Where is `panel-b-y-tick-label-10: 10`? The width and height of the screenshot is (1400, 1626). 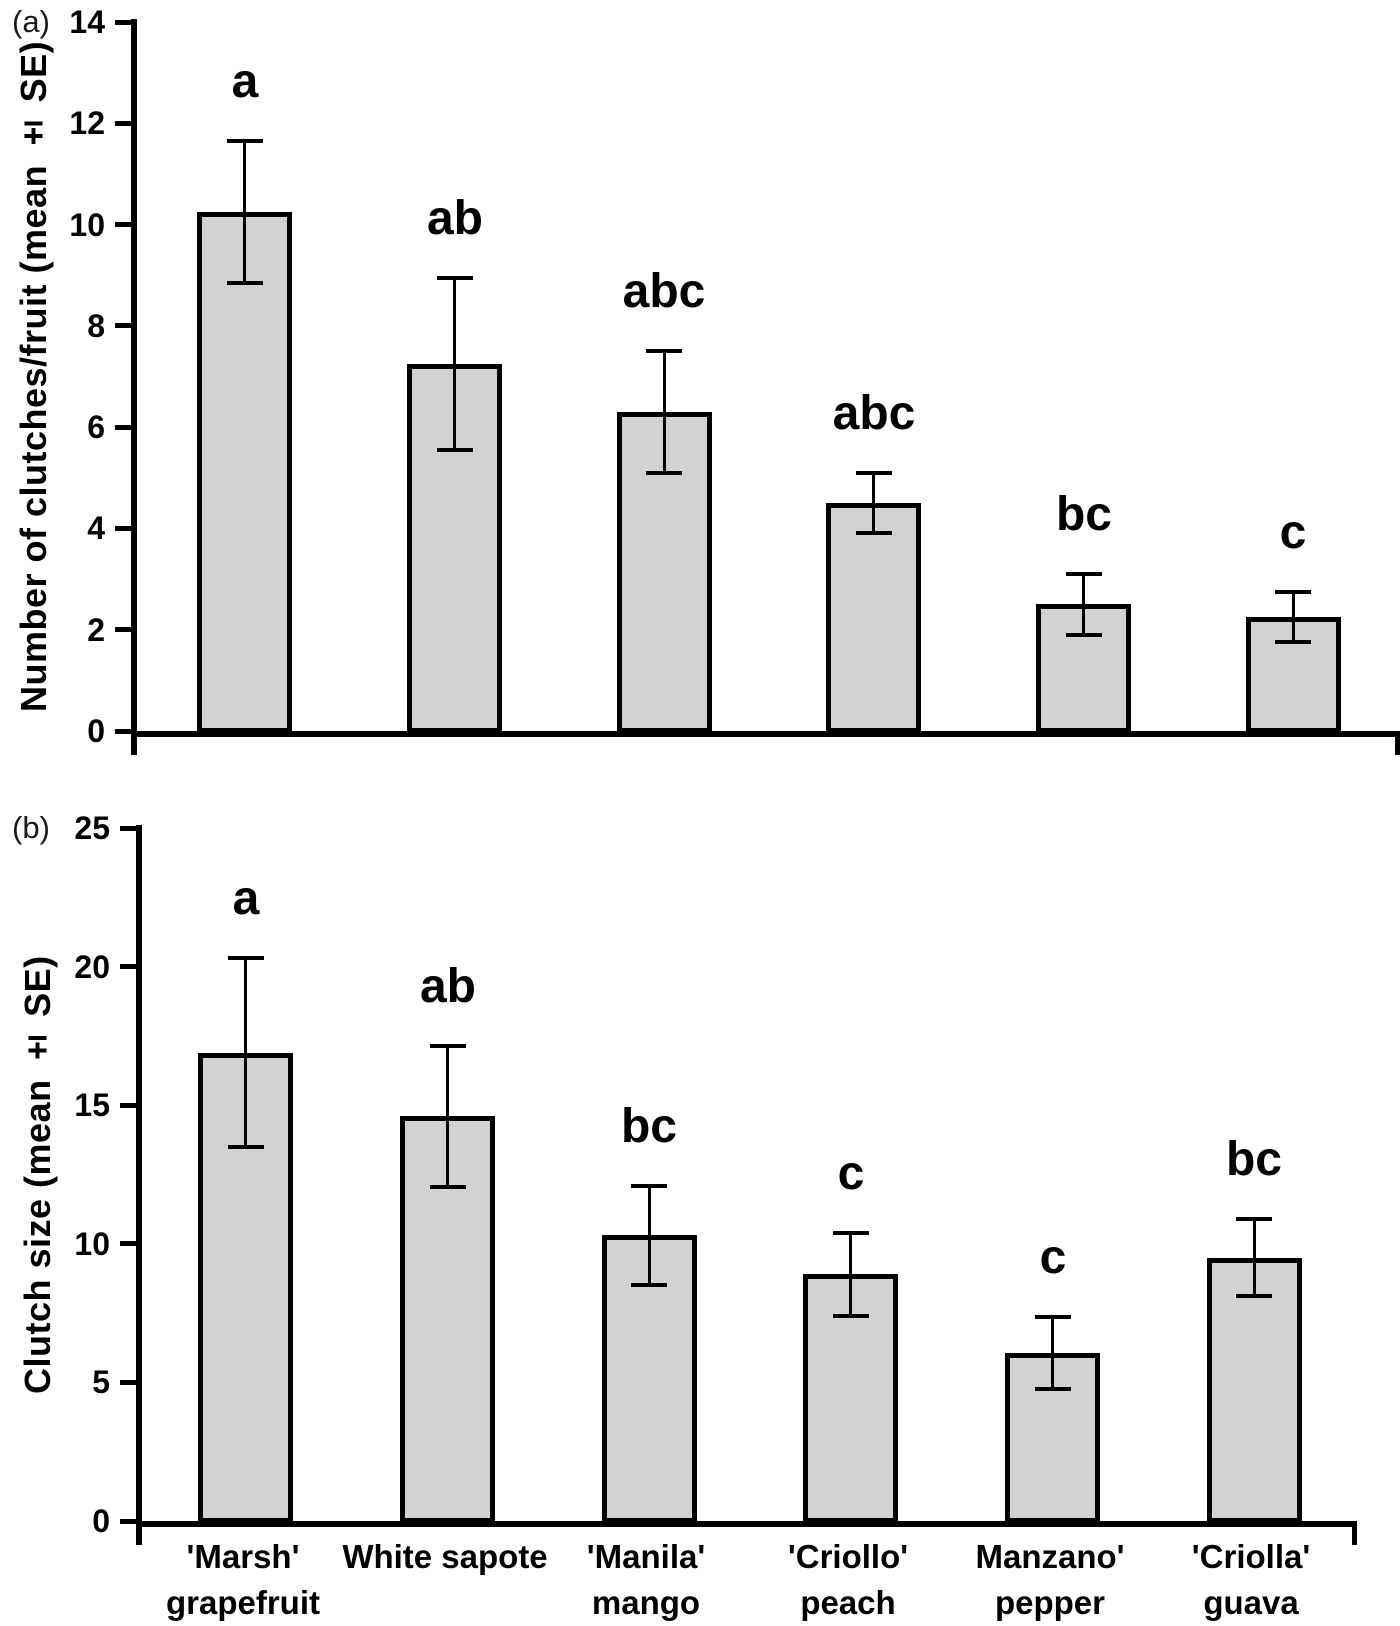 panel-b-y-tick-label-10: 10 is located at coordinates (92, 1244).